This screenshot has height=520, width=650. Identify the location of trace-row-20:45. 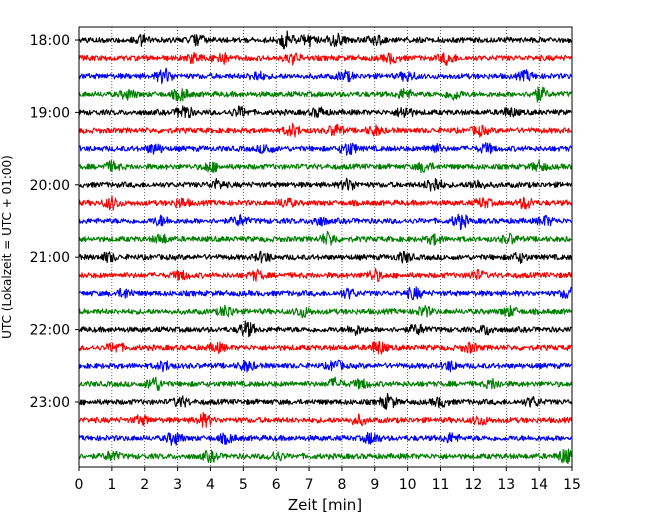
(325, 238).